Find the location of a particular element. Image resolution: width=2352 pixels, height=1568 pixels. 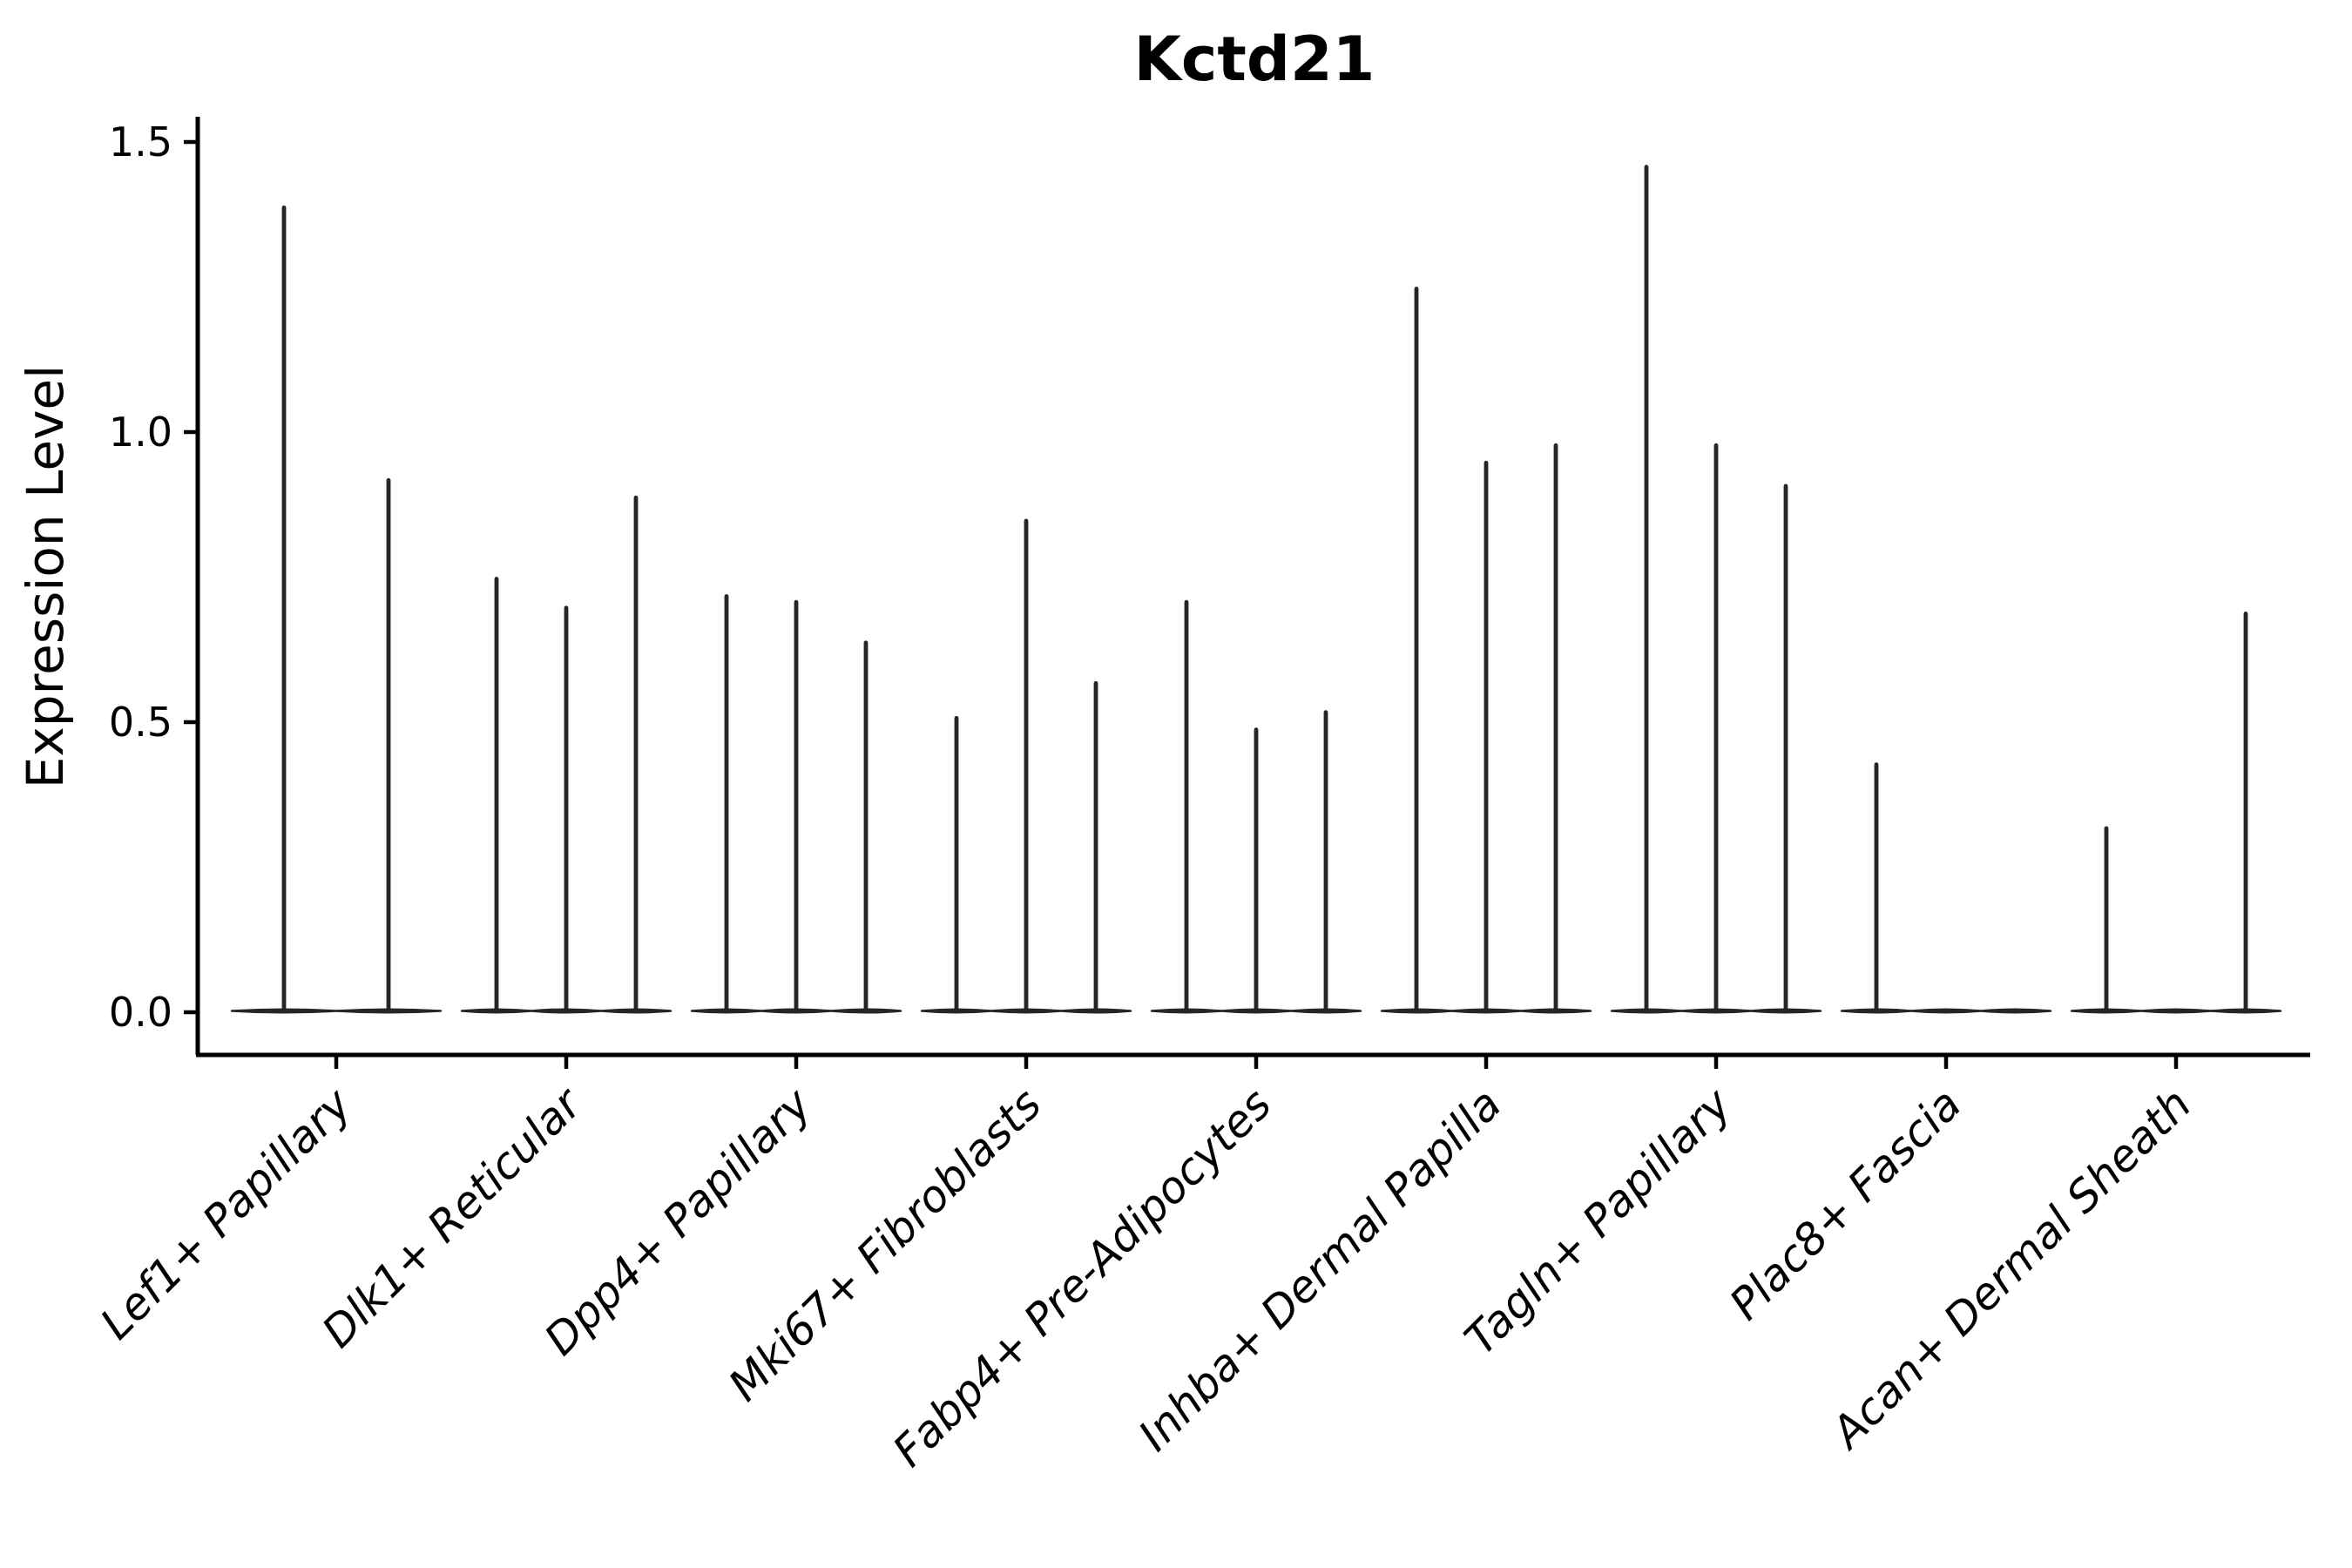

x-tick-label: Fabp4+ Pre-Adipocytes is located at coordinates (1082, 1277).